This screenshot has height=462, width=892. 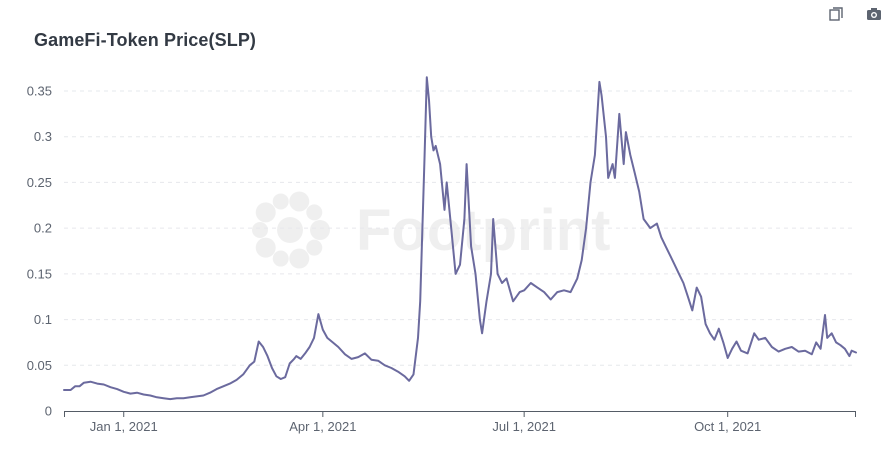 I want to click on x-tick-label: Jan 1, 2021, so click(x=124, y=426).